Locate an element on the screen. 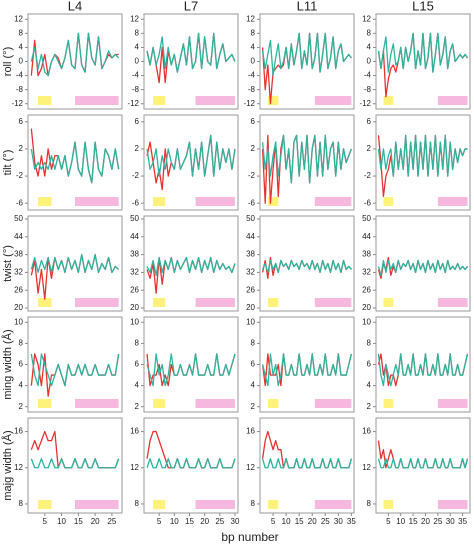  y-axis-label: ming width (Å) is located at coordinates (7, 364).